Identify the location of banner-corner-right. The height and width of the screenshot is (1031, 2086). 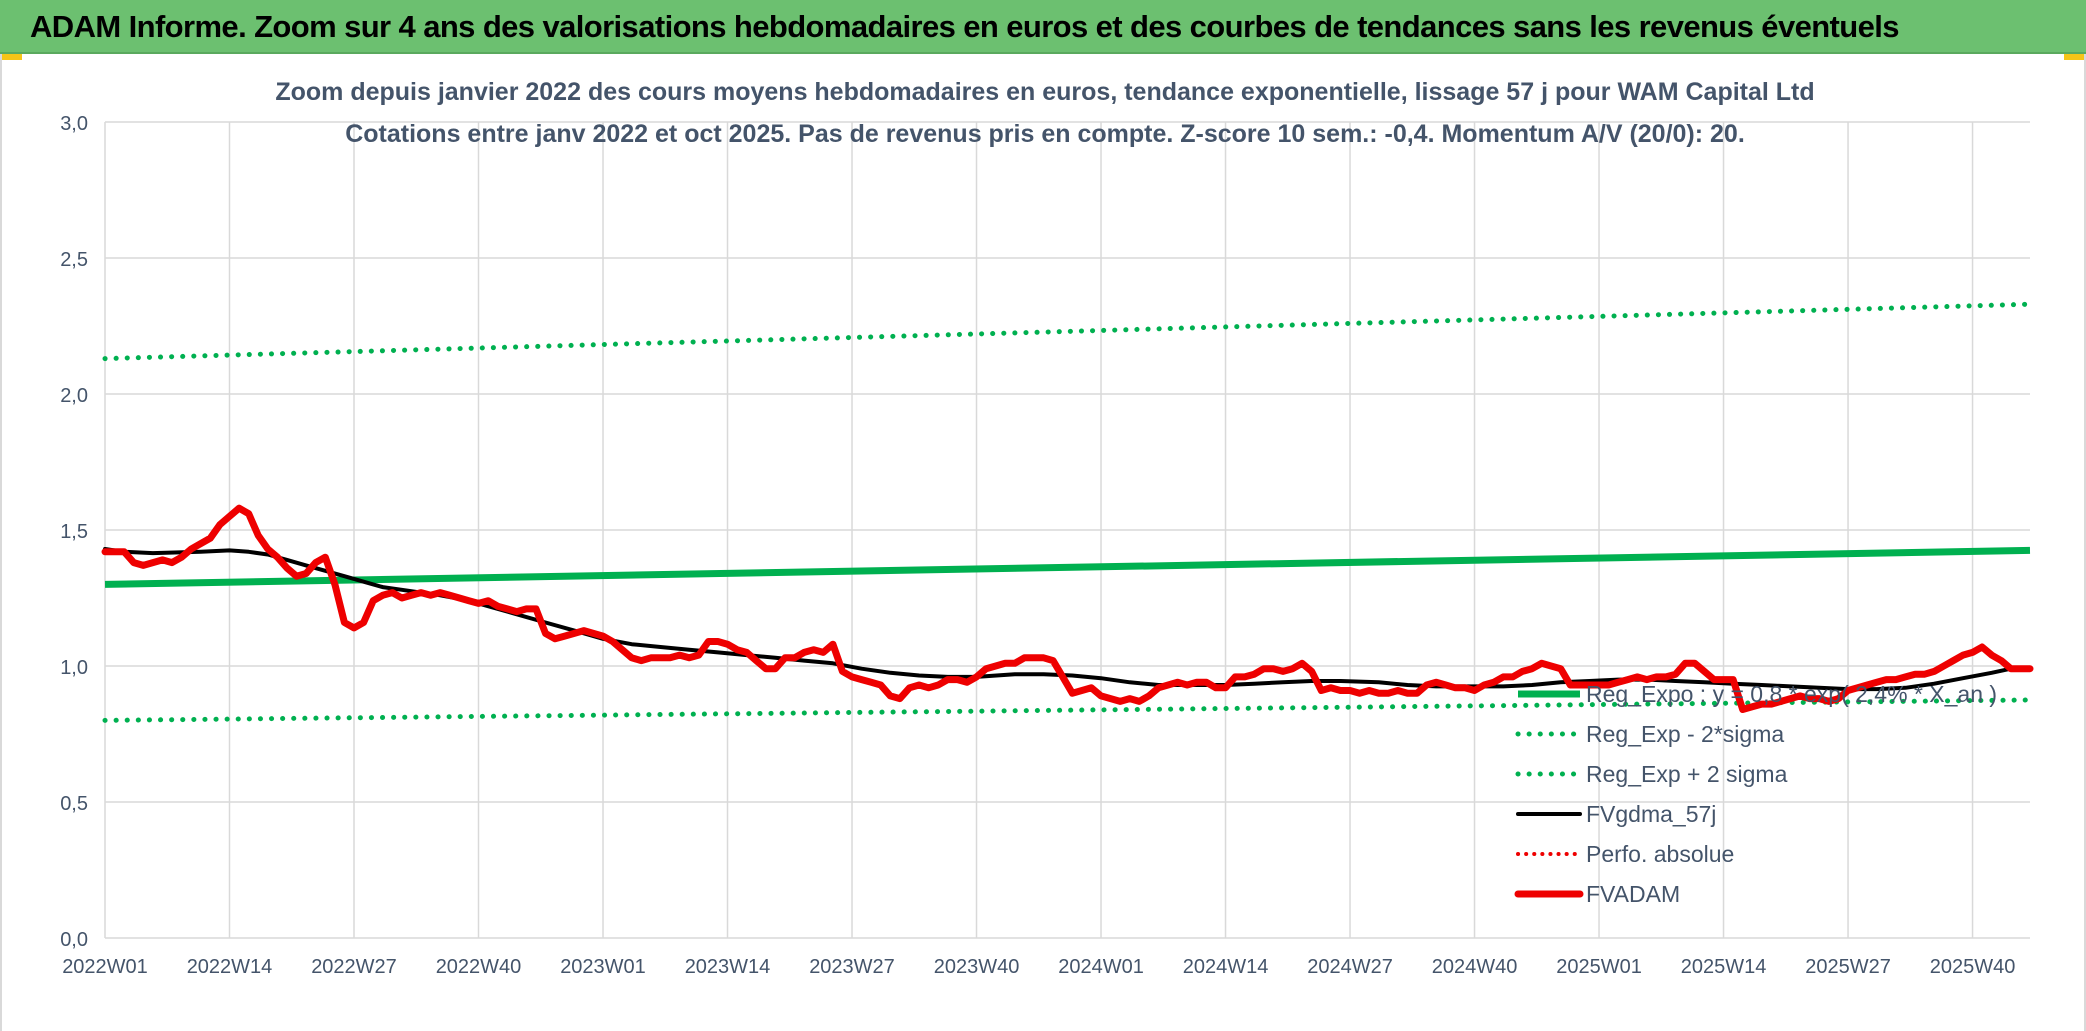
(2075, 57).